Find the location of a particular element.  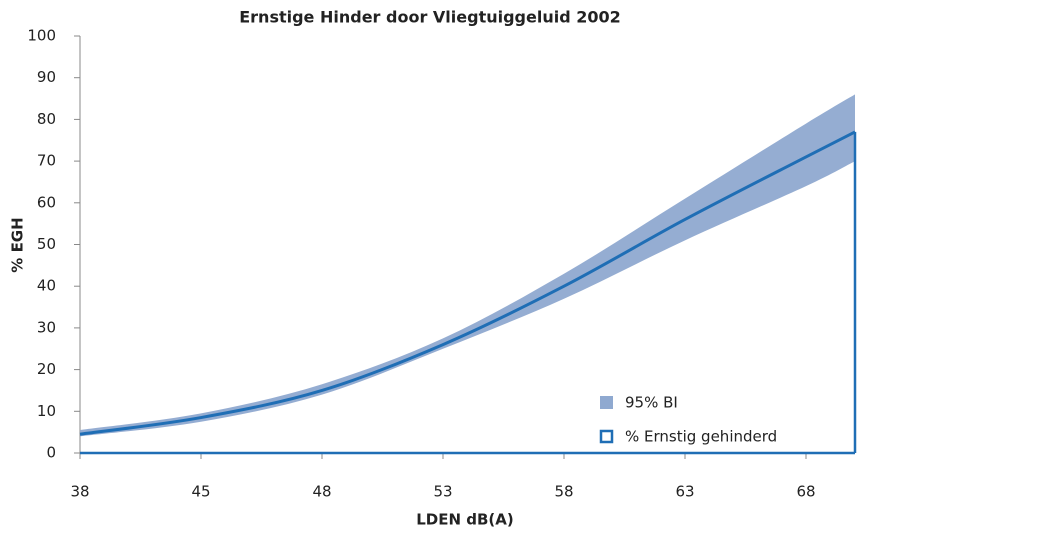

y-tick-label: 90 is located at coordinates (46, 77).